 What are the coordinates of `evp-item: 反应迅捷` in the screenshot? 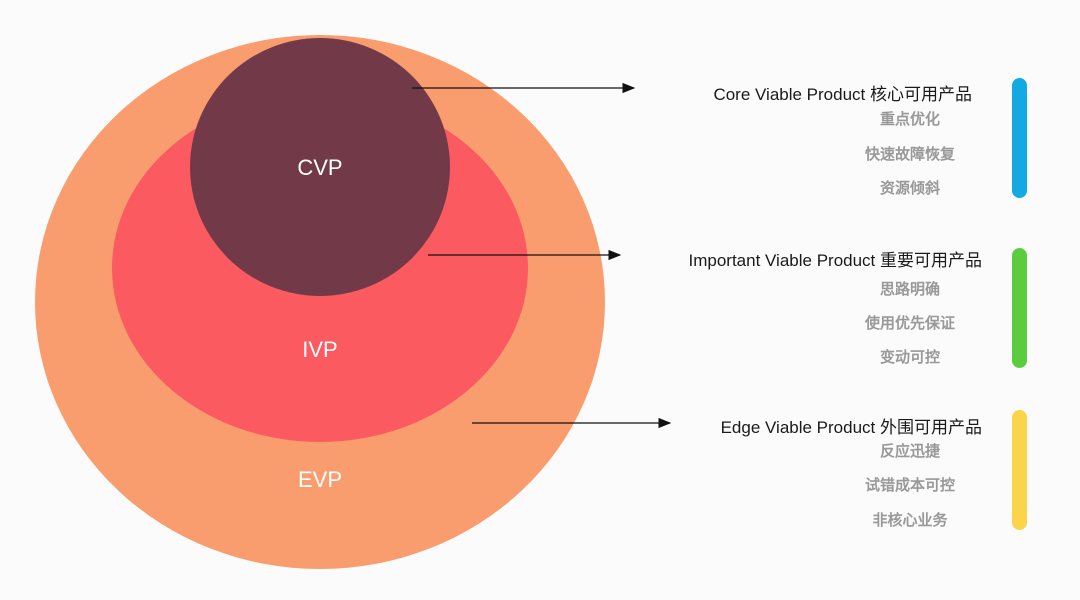 It's located at (909, 451).